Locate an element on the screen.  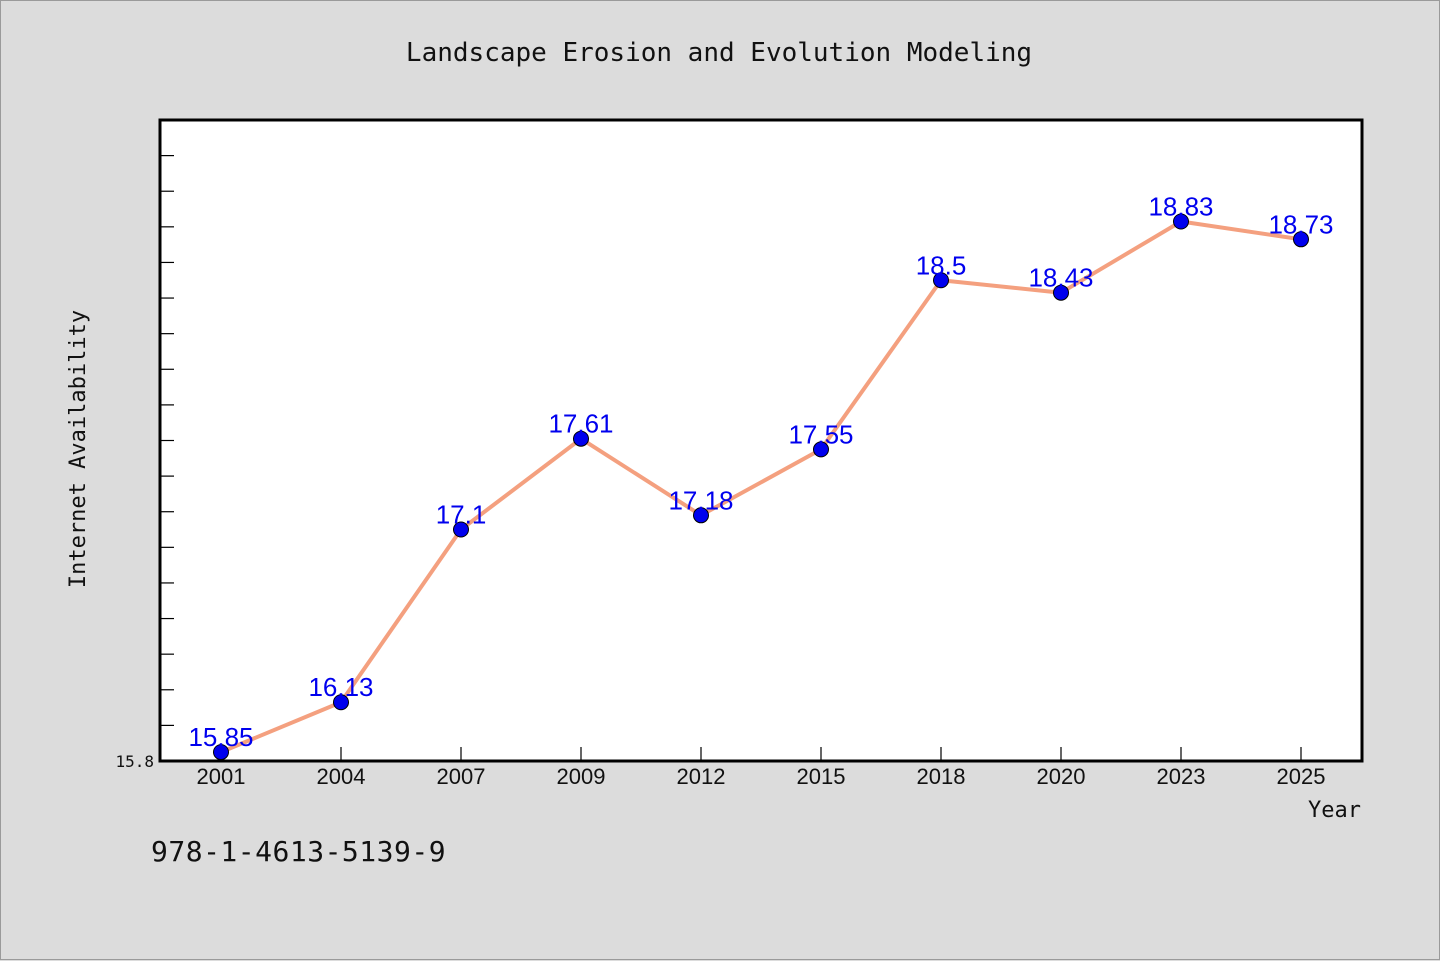
x-axis-ticks is located at coordinates (761, 754).